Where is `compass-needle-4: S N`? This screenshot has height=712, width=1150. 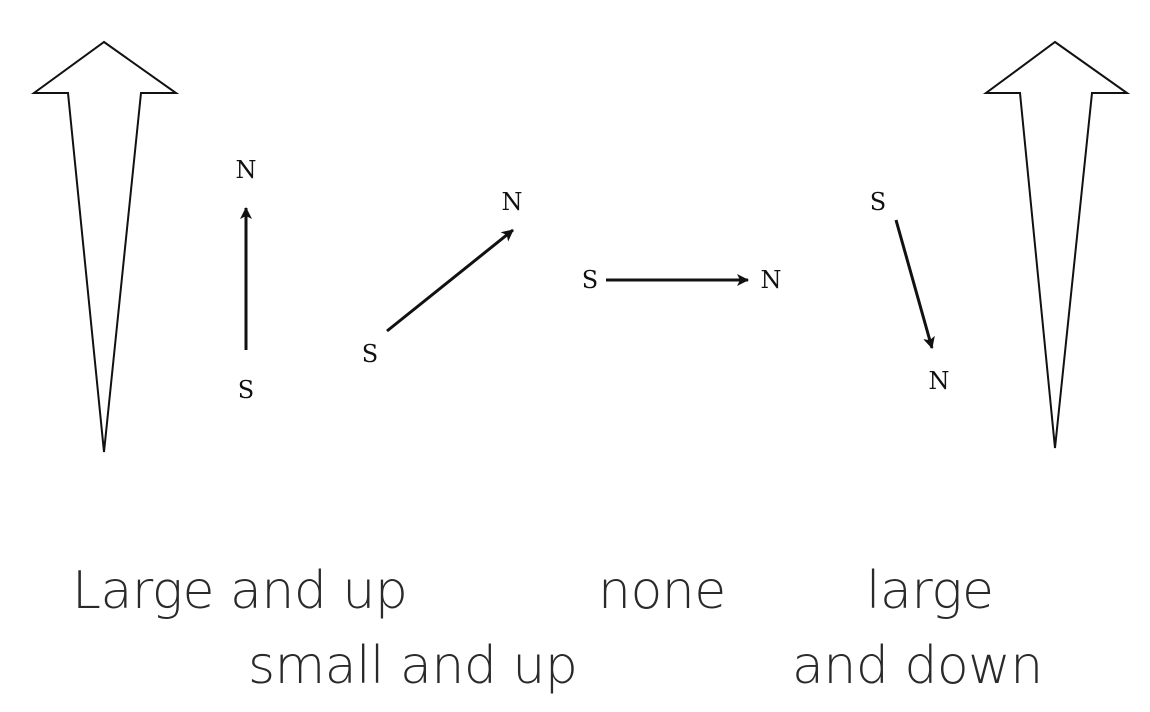 compass-needle-4: S N is located at coordinates (910, 291).